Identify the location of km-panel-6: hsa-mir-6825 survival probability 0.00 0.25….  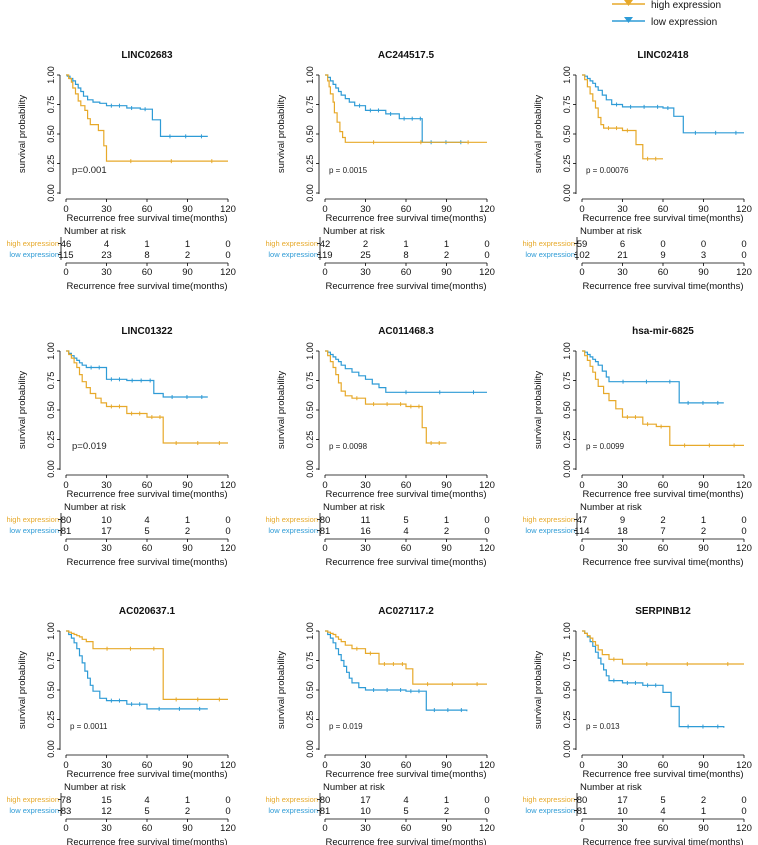
(636, 447).